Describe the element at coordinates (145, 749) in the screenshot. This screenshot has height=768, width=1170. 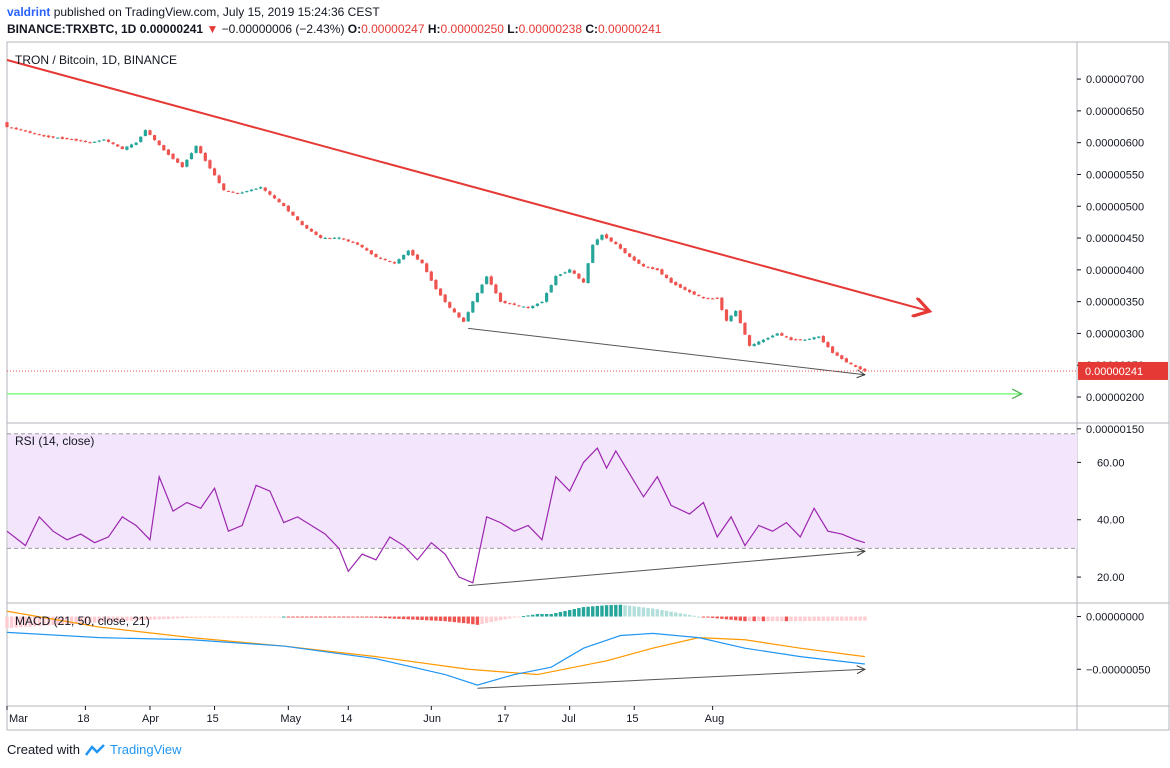
I see `tradingview-brand: TradingView` at that location.